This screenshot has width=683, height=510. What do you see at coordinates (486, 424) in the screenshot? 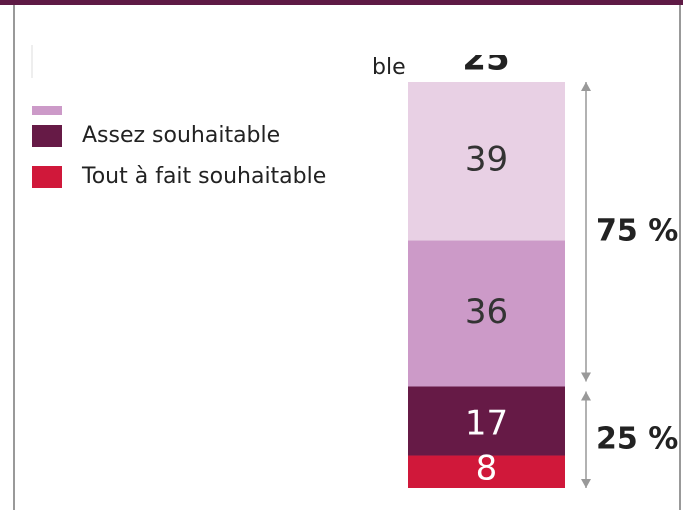
I see `segment-label: 17` at bounding box center [486, 424].